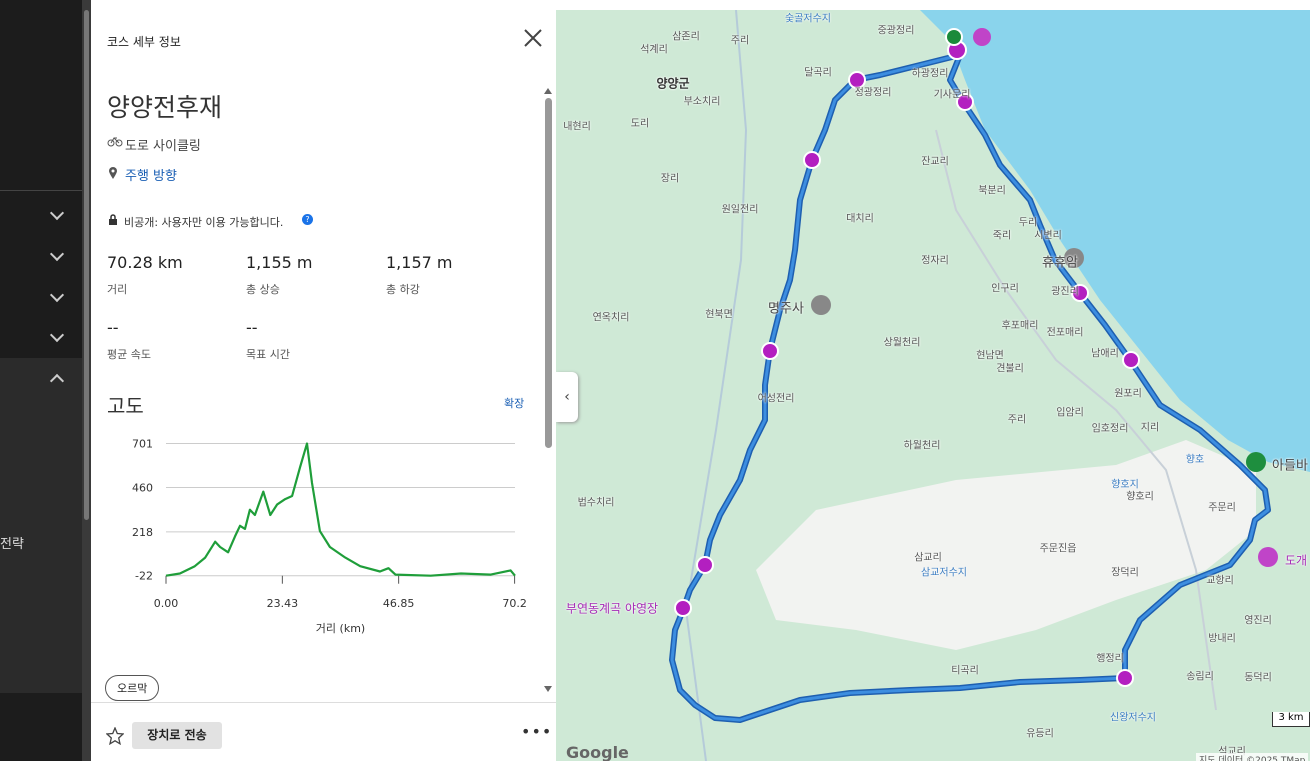 Image resolution: width=1310 pixels, height=761 pixels. What do you see at coordinates (533, 38) in the screenshot?
I see `close-button` at bounding box center [533, 38].